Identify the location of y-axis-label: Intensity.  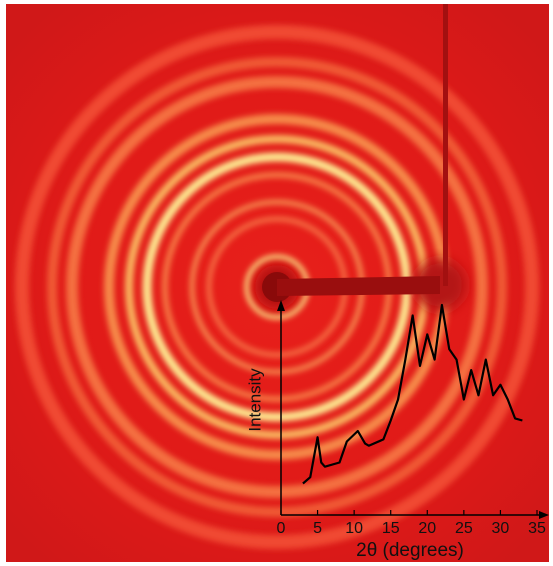
(254, 400).